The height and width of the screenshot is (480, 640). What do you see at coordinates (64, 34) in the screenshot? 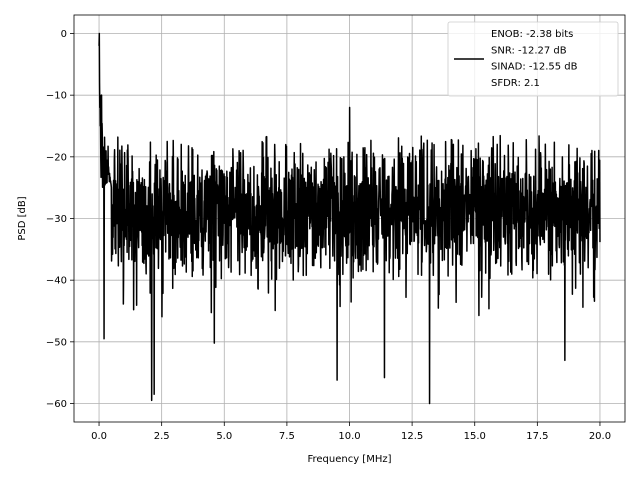
I see `y-tick-label: 0` at bounding box center [64, 34].